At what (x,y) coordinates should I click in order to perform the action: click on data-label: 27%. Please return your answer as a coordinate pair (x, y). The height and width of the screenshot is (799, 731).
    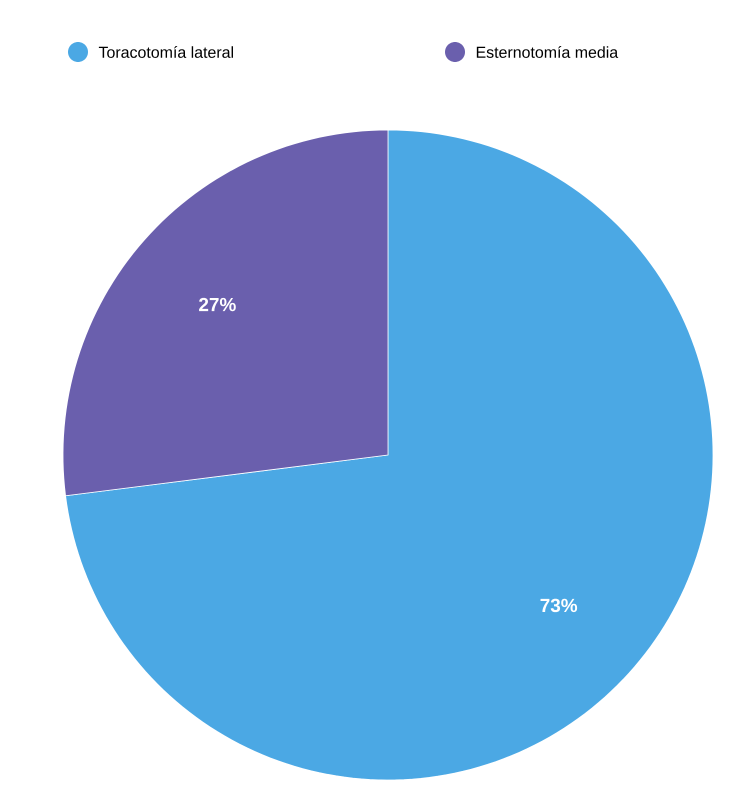
    Looking at the image, I should click on (217, 305).